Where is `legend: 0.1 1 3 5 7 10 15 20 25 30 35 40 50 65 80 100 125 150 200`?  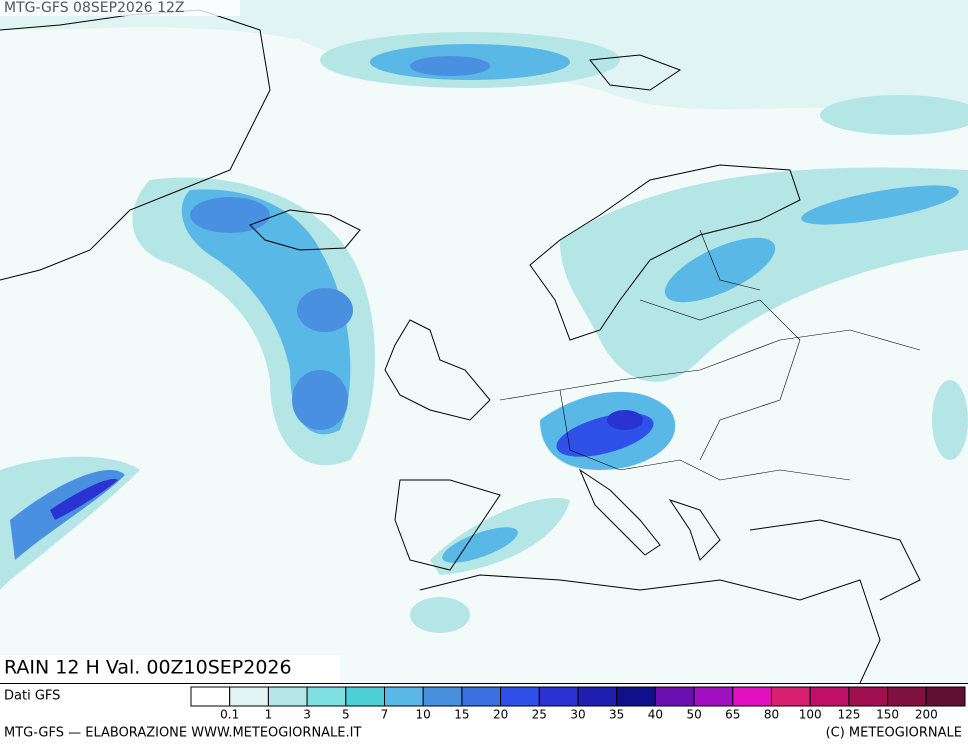
legend: 0.1 1 3 5 7 10 15 20 25 30 35 40 50 65 80 100 125 150 200 is located at coordinates (578, 704).